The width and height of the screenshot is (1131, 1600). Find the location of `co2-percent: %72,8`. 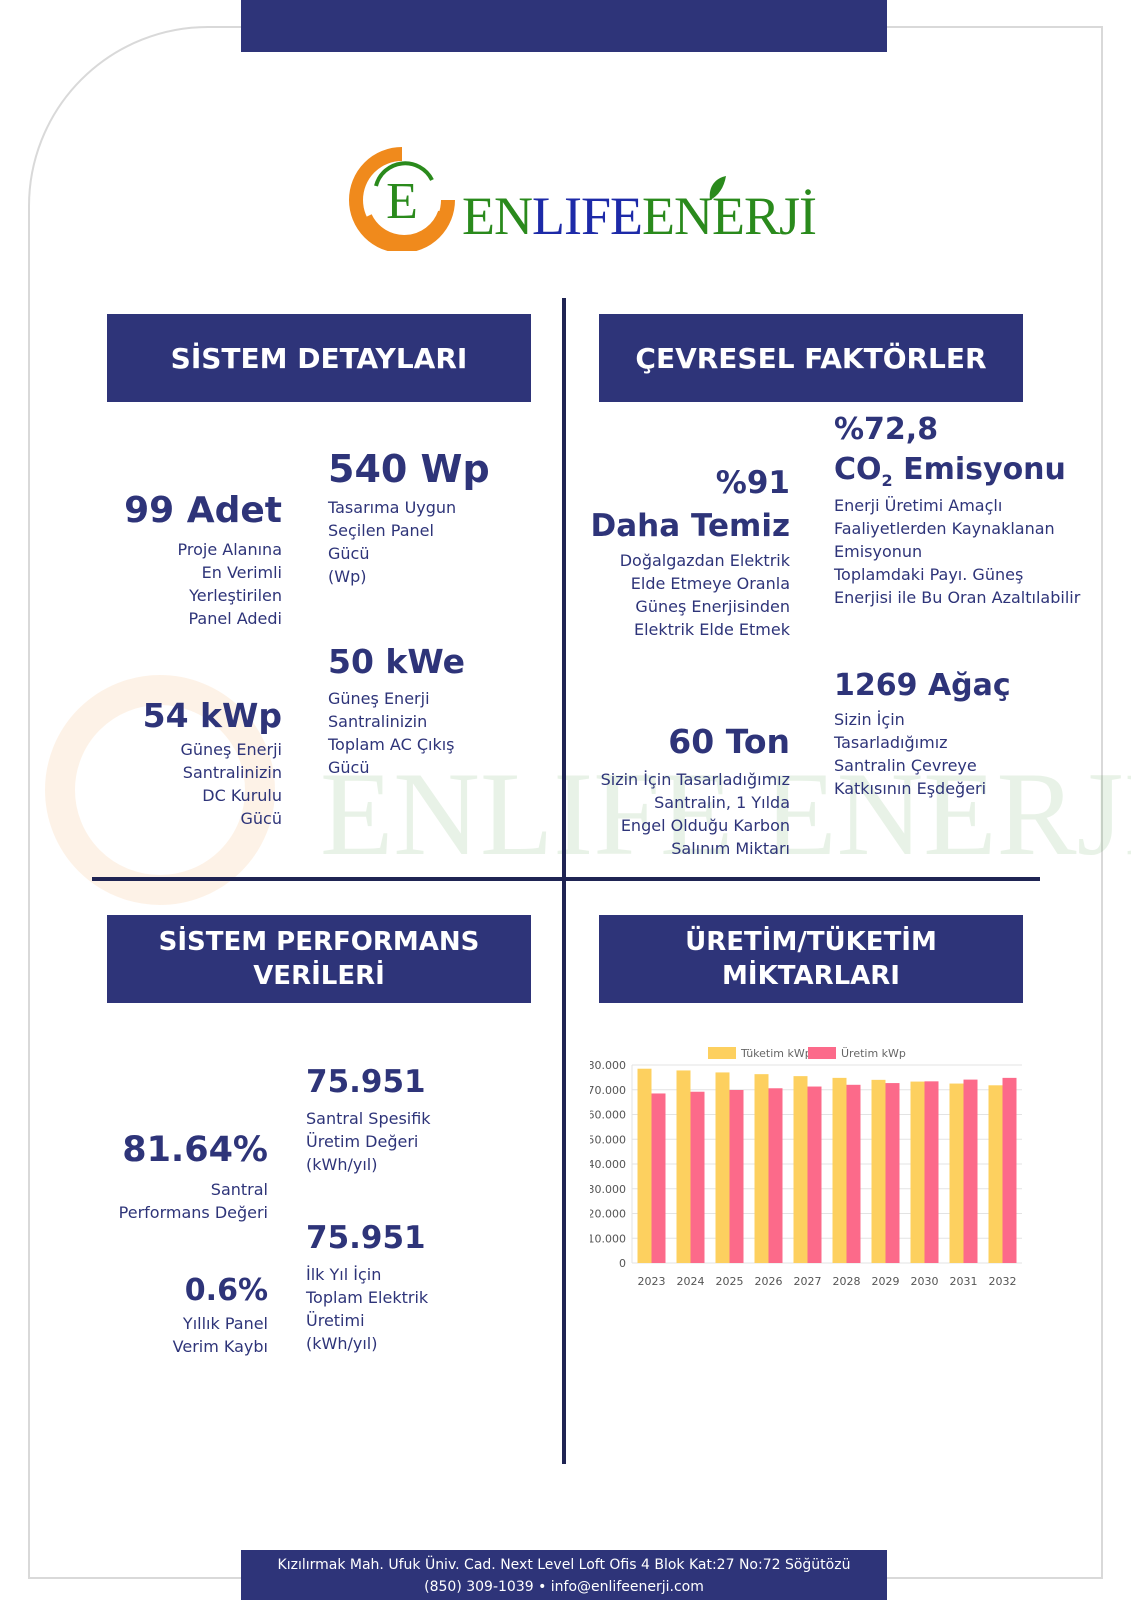

co2-percent: %72,8 is located at coordinates (886, 429).